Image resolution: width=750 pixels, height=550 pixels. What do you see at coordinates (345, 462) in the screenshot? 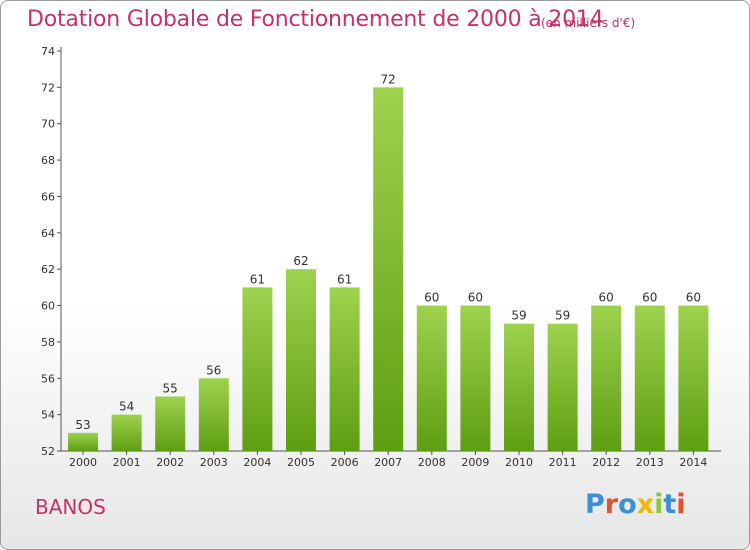
I see `x-tick-label: 2006` at bounding box center [345, 462].